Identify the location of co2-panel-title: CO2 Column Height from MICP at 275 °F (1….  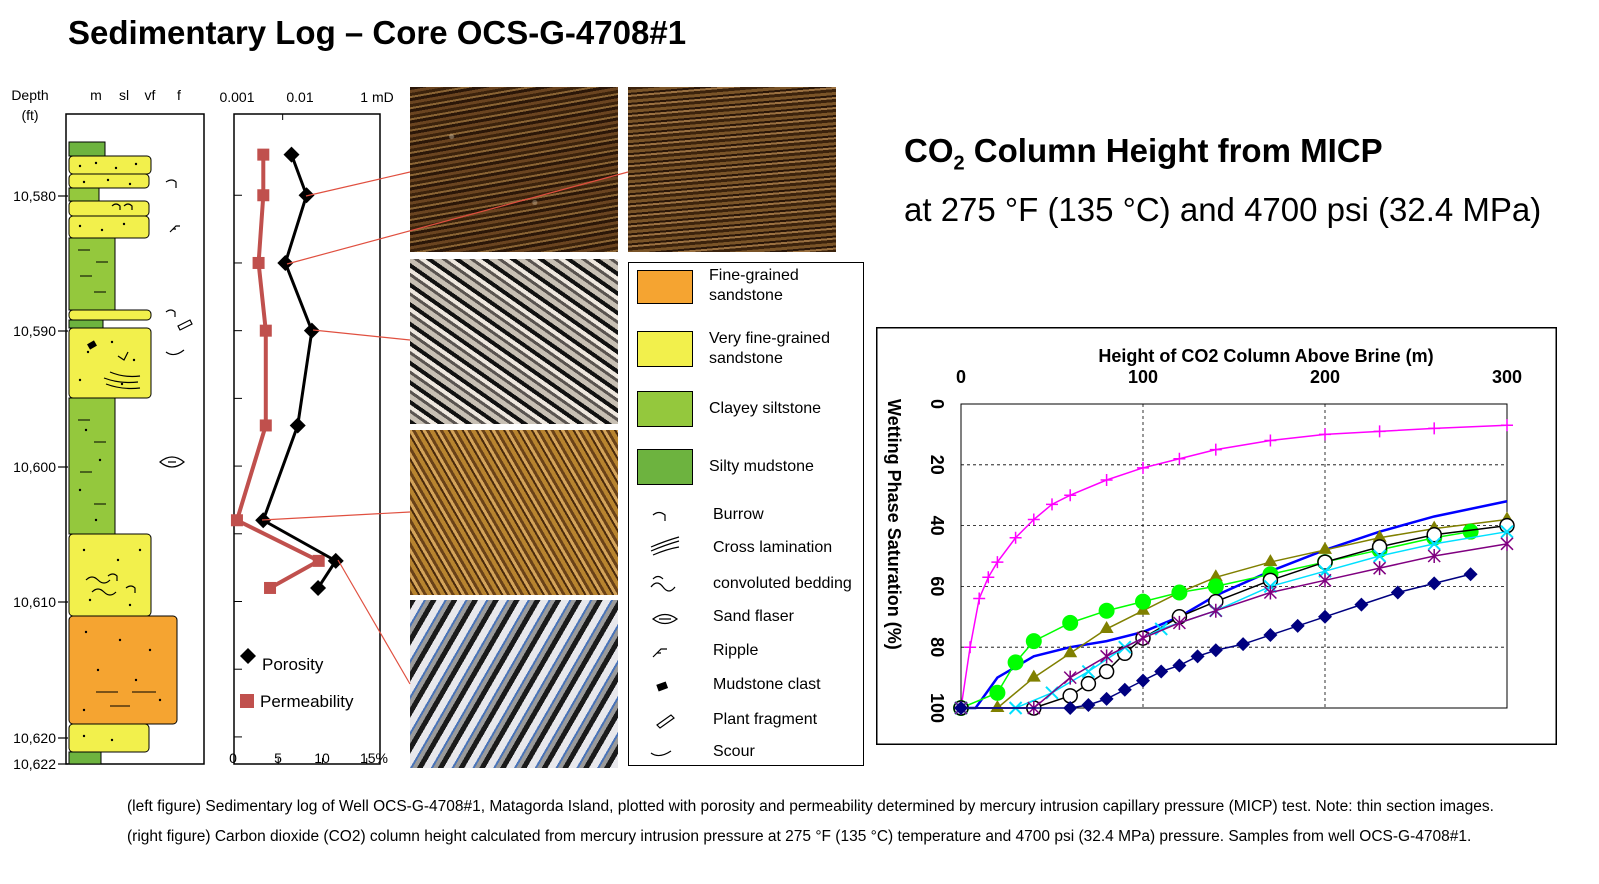
(1224, 180).